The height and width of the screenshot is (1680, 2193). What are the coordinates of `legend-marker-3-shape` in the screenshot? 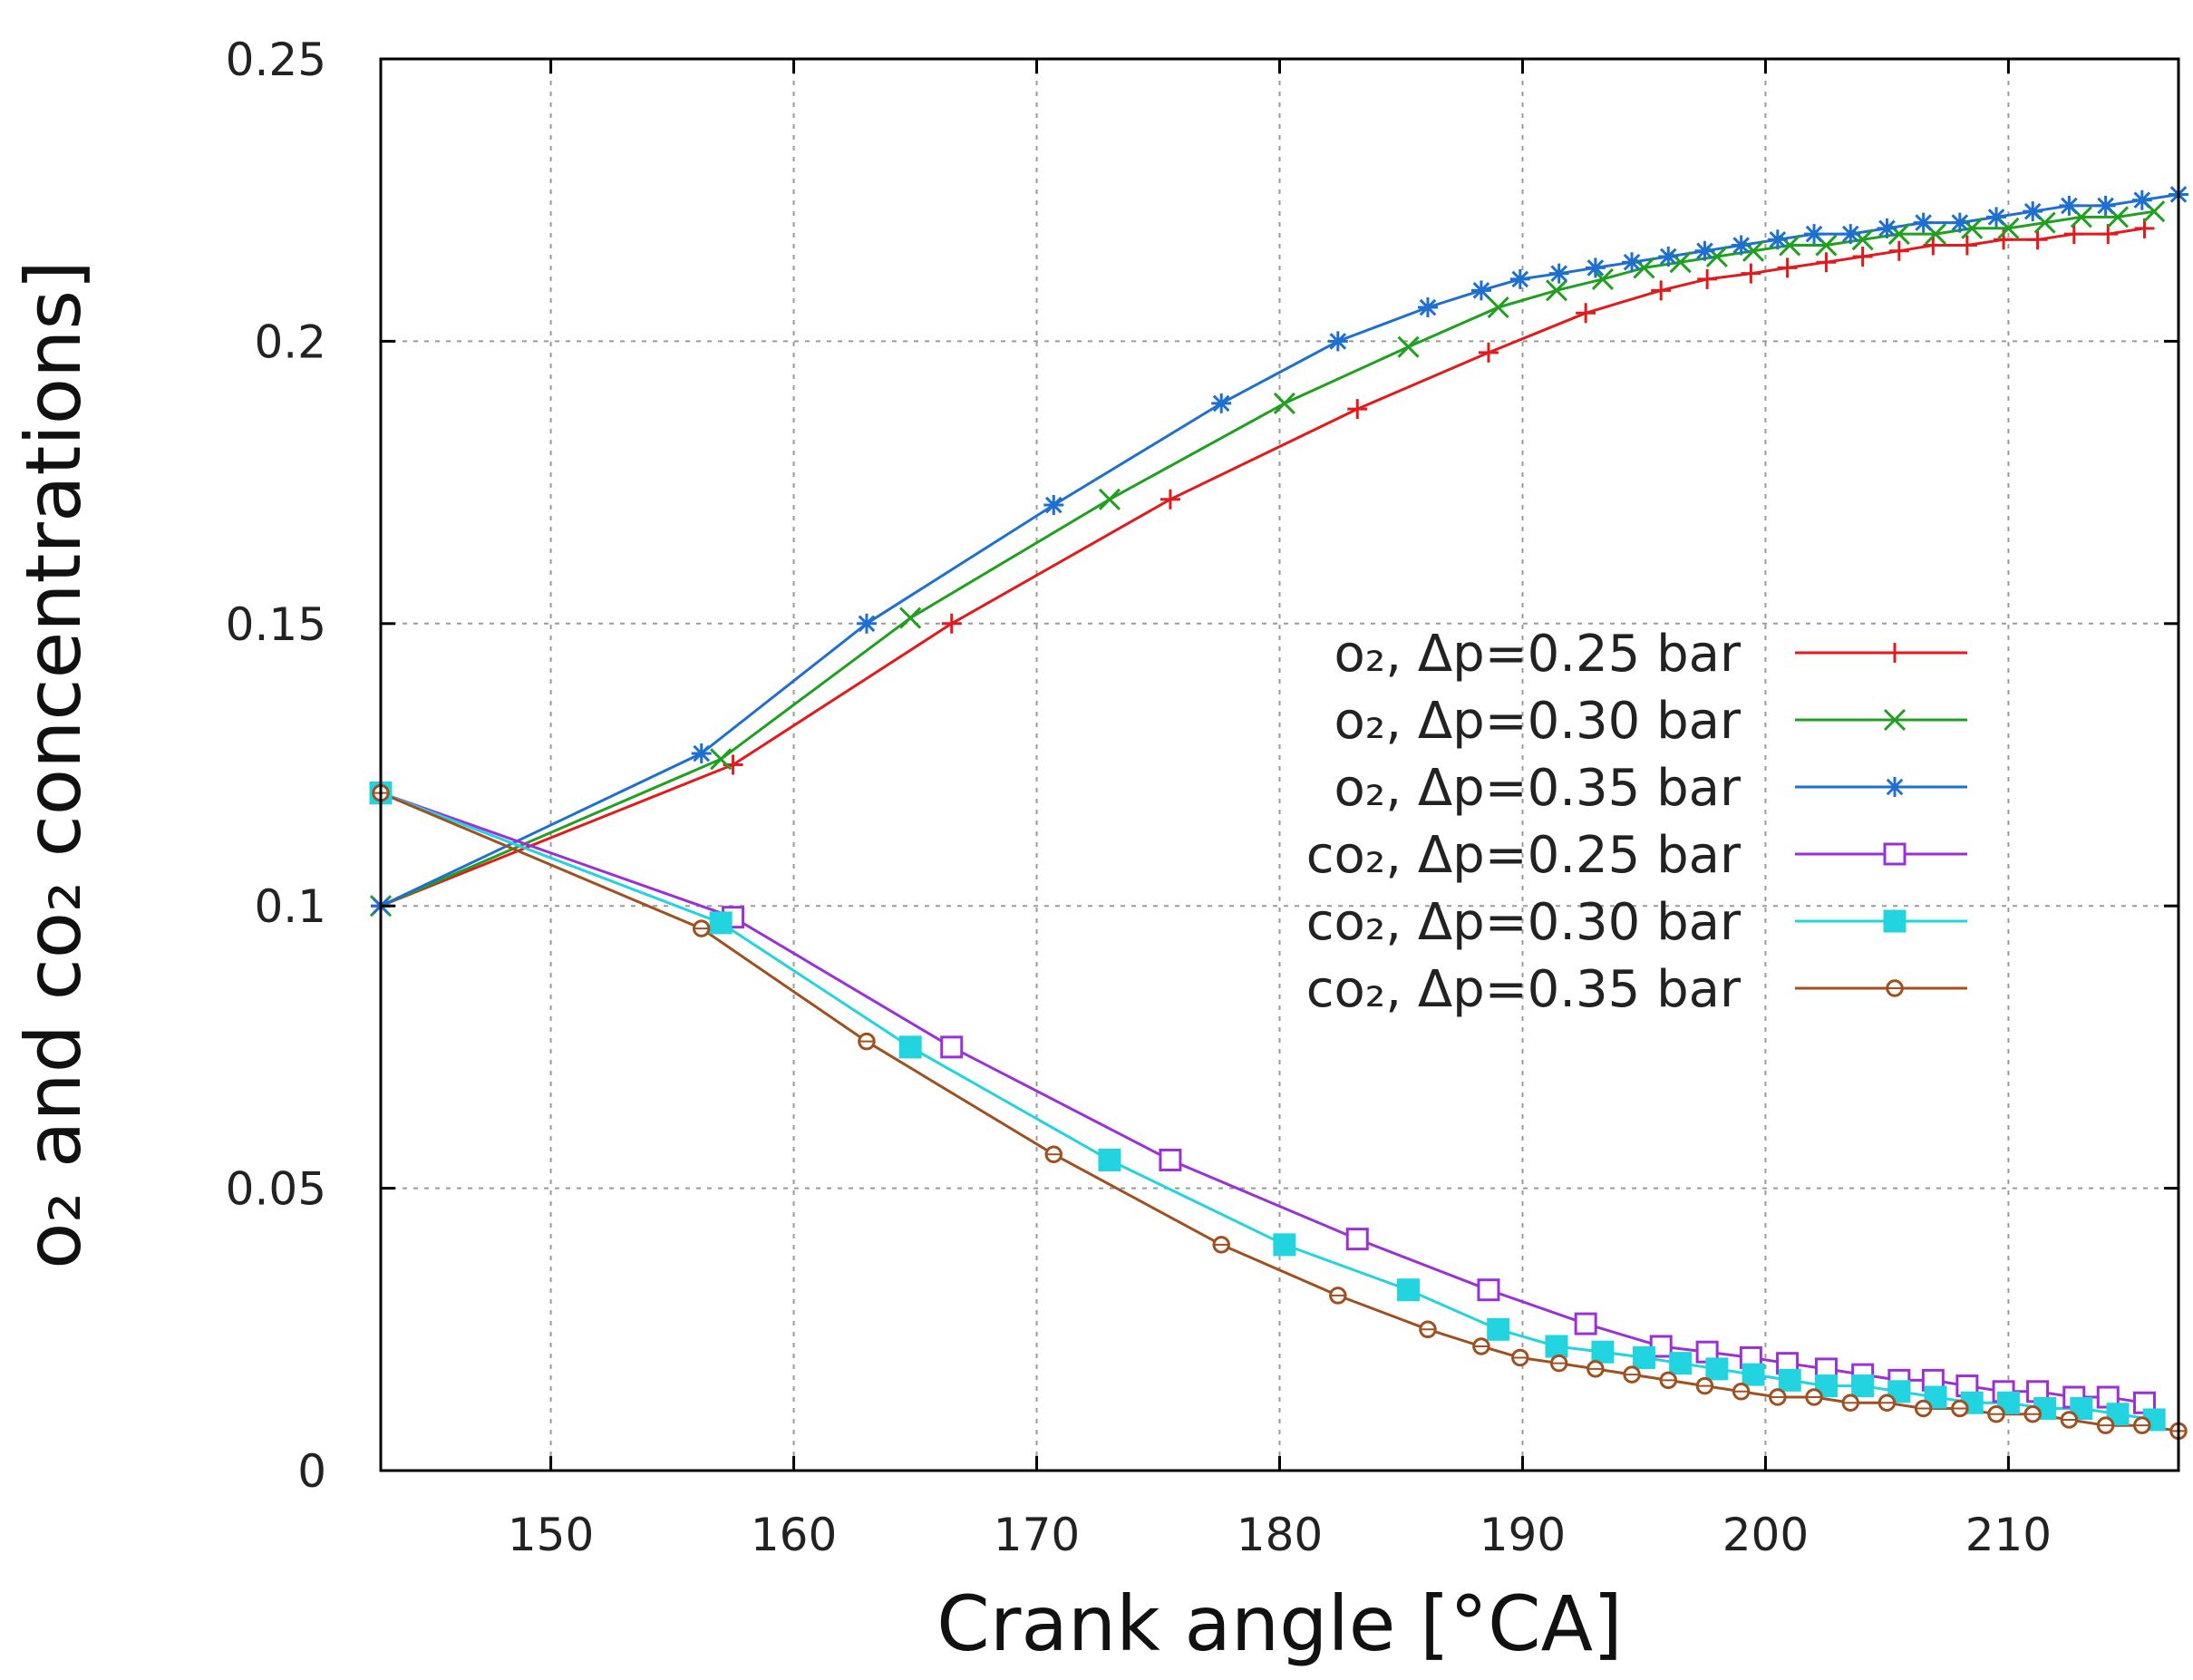 It's located at (1895, 787).